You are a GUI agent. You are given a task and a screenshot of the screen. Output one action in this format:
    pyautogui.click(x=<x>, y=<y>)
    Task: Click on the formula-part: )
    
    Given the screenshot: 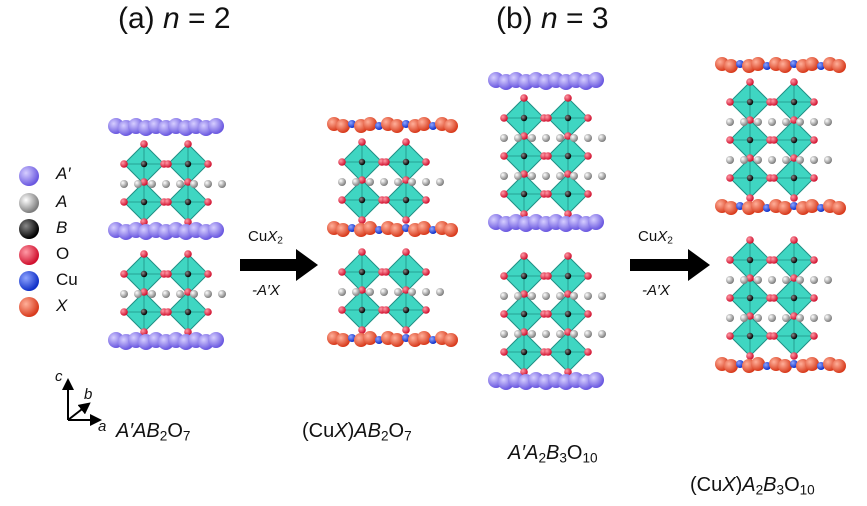 What is the action you would take?
    pyautogui.click(x=351, y=431)
    